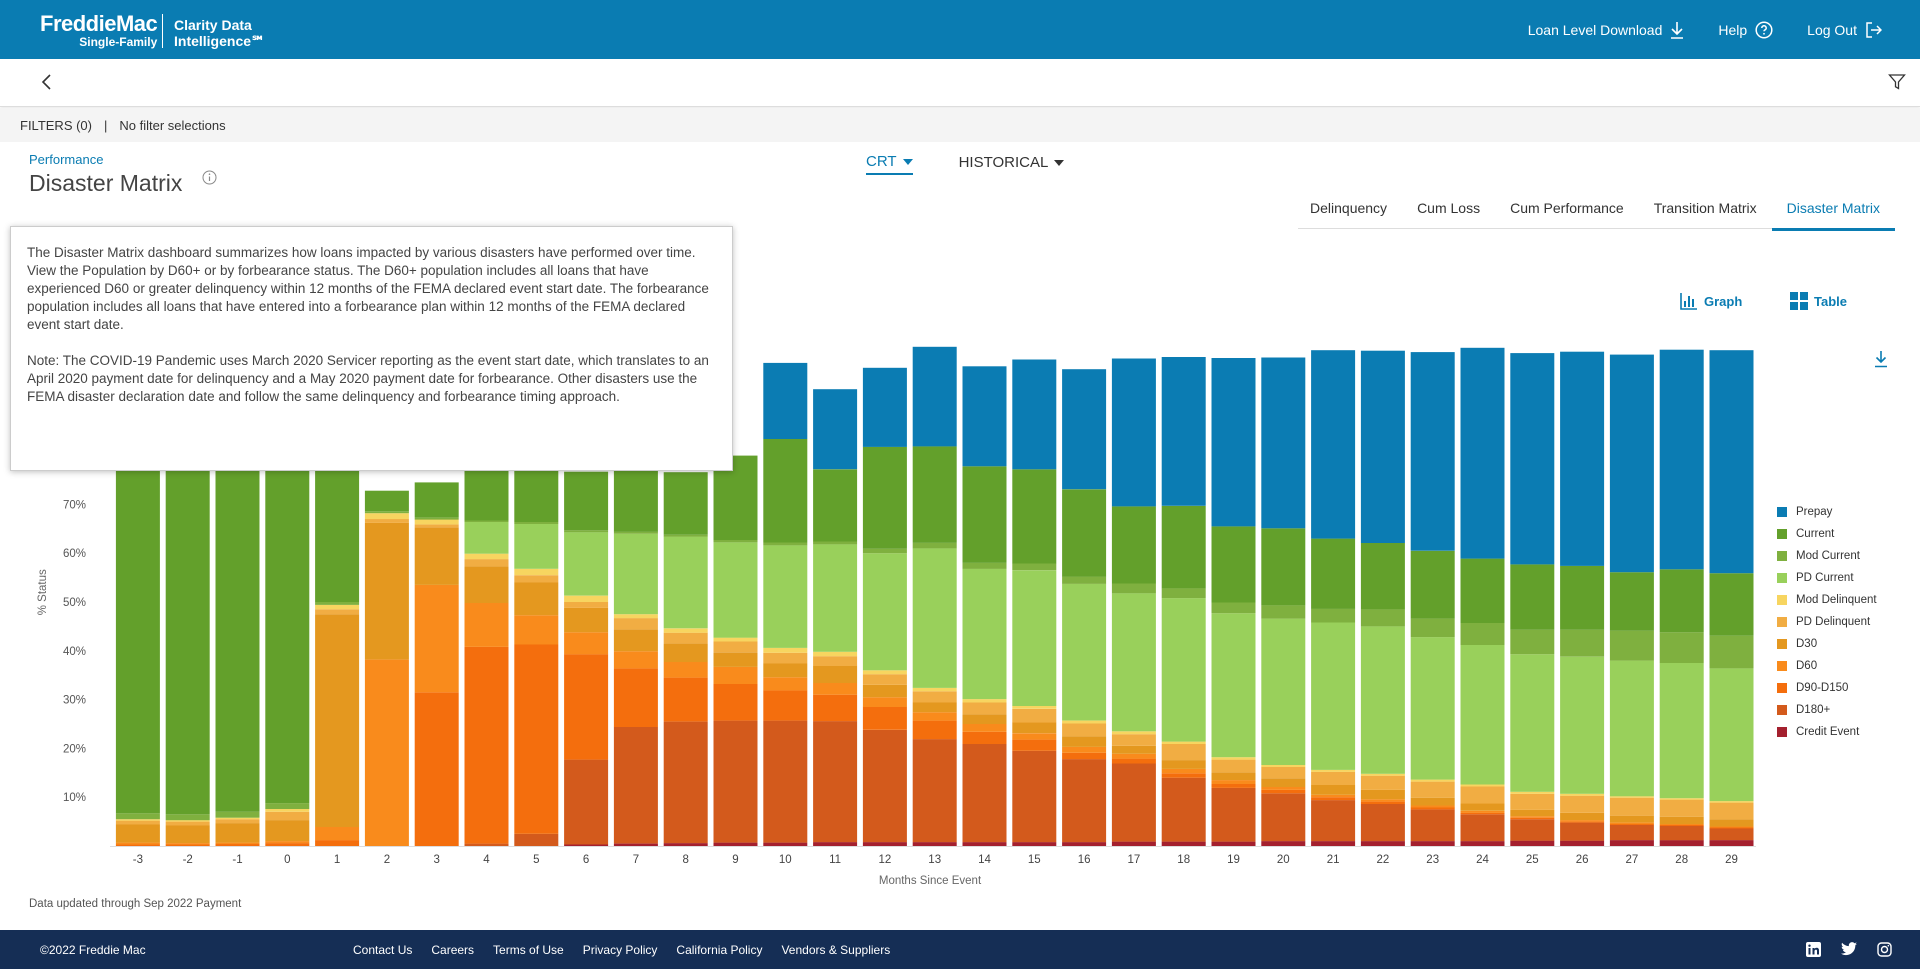 The width and height of the screenshot is (1920, 969). What do you see at coordinates (1827, 578) in the screenshot?
I see `legend-item: PD Current` at bounding box center [1827, 578].